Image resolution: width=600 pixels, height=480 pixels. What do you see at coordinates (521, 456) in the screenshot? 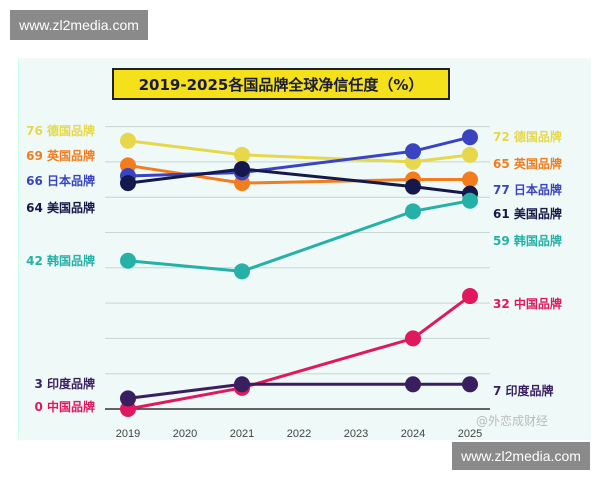
I see `watermark-bottom: www.zl2media.com` at bounding box center [521, 456].